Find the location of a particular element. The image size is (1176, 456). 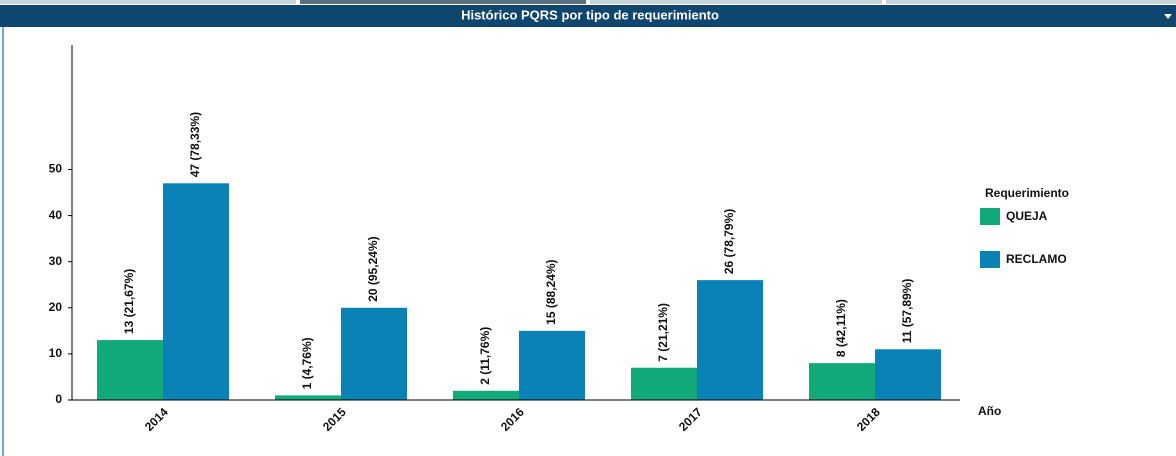

x-axis-label: Año is located at coordinates (989, 411).